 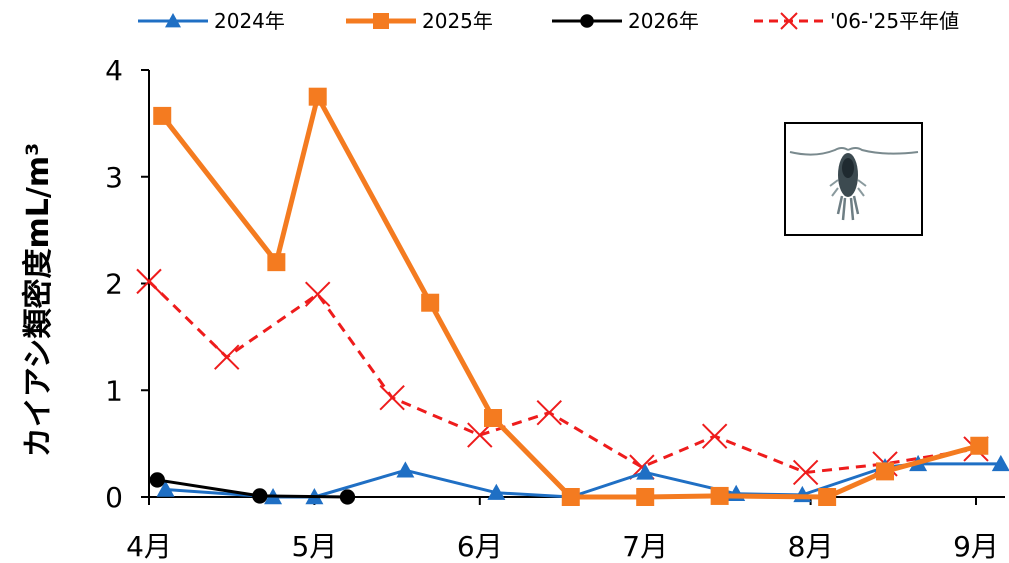 I want to click on y-tick-label: 2, so click(x=114, y=284).